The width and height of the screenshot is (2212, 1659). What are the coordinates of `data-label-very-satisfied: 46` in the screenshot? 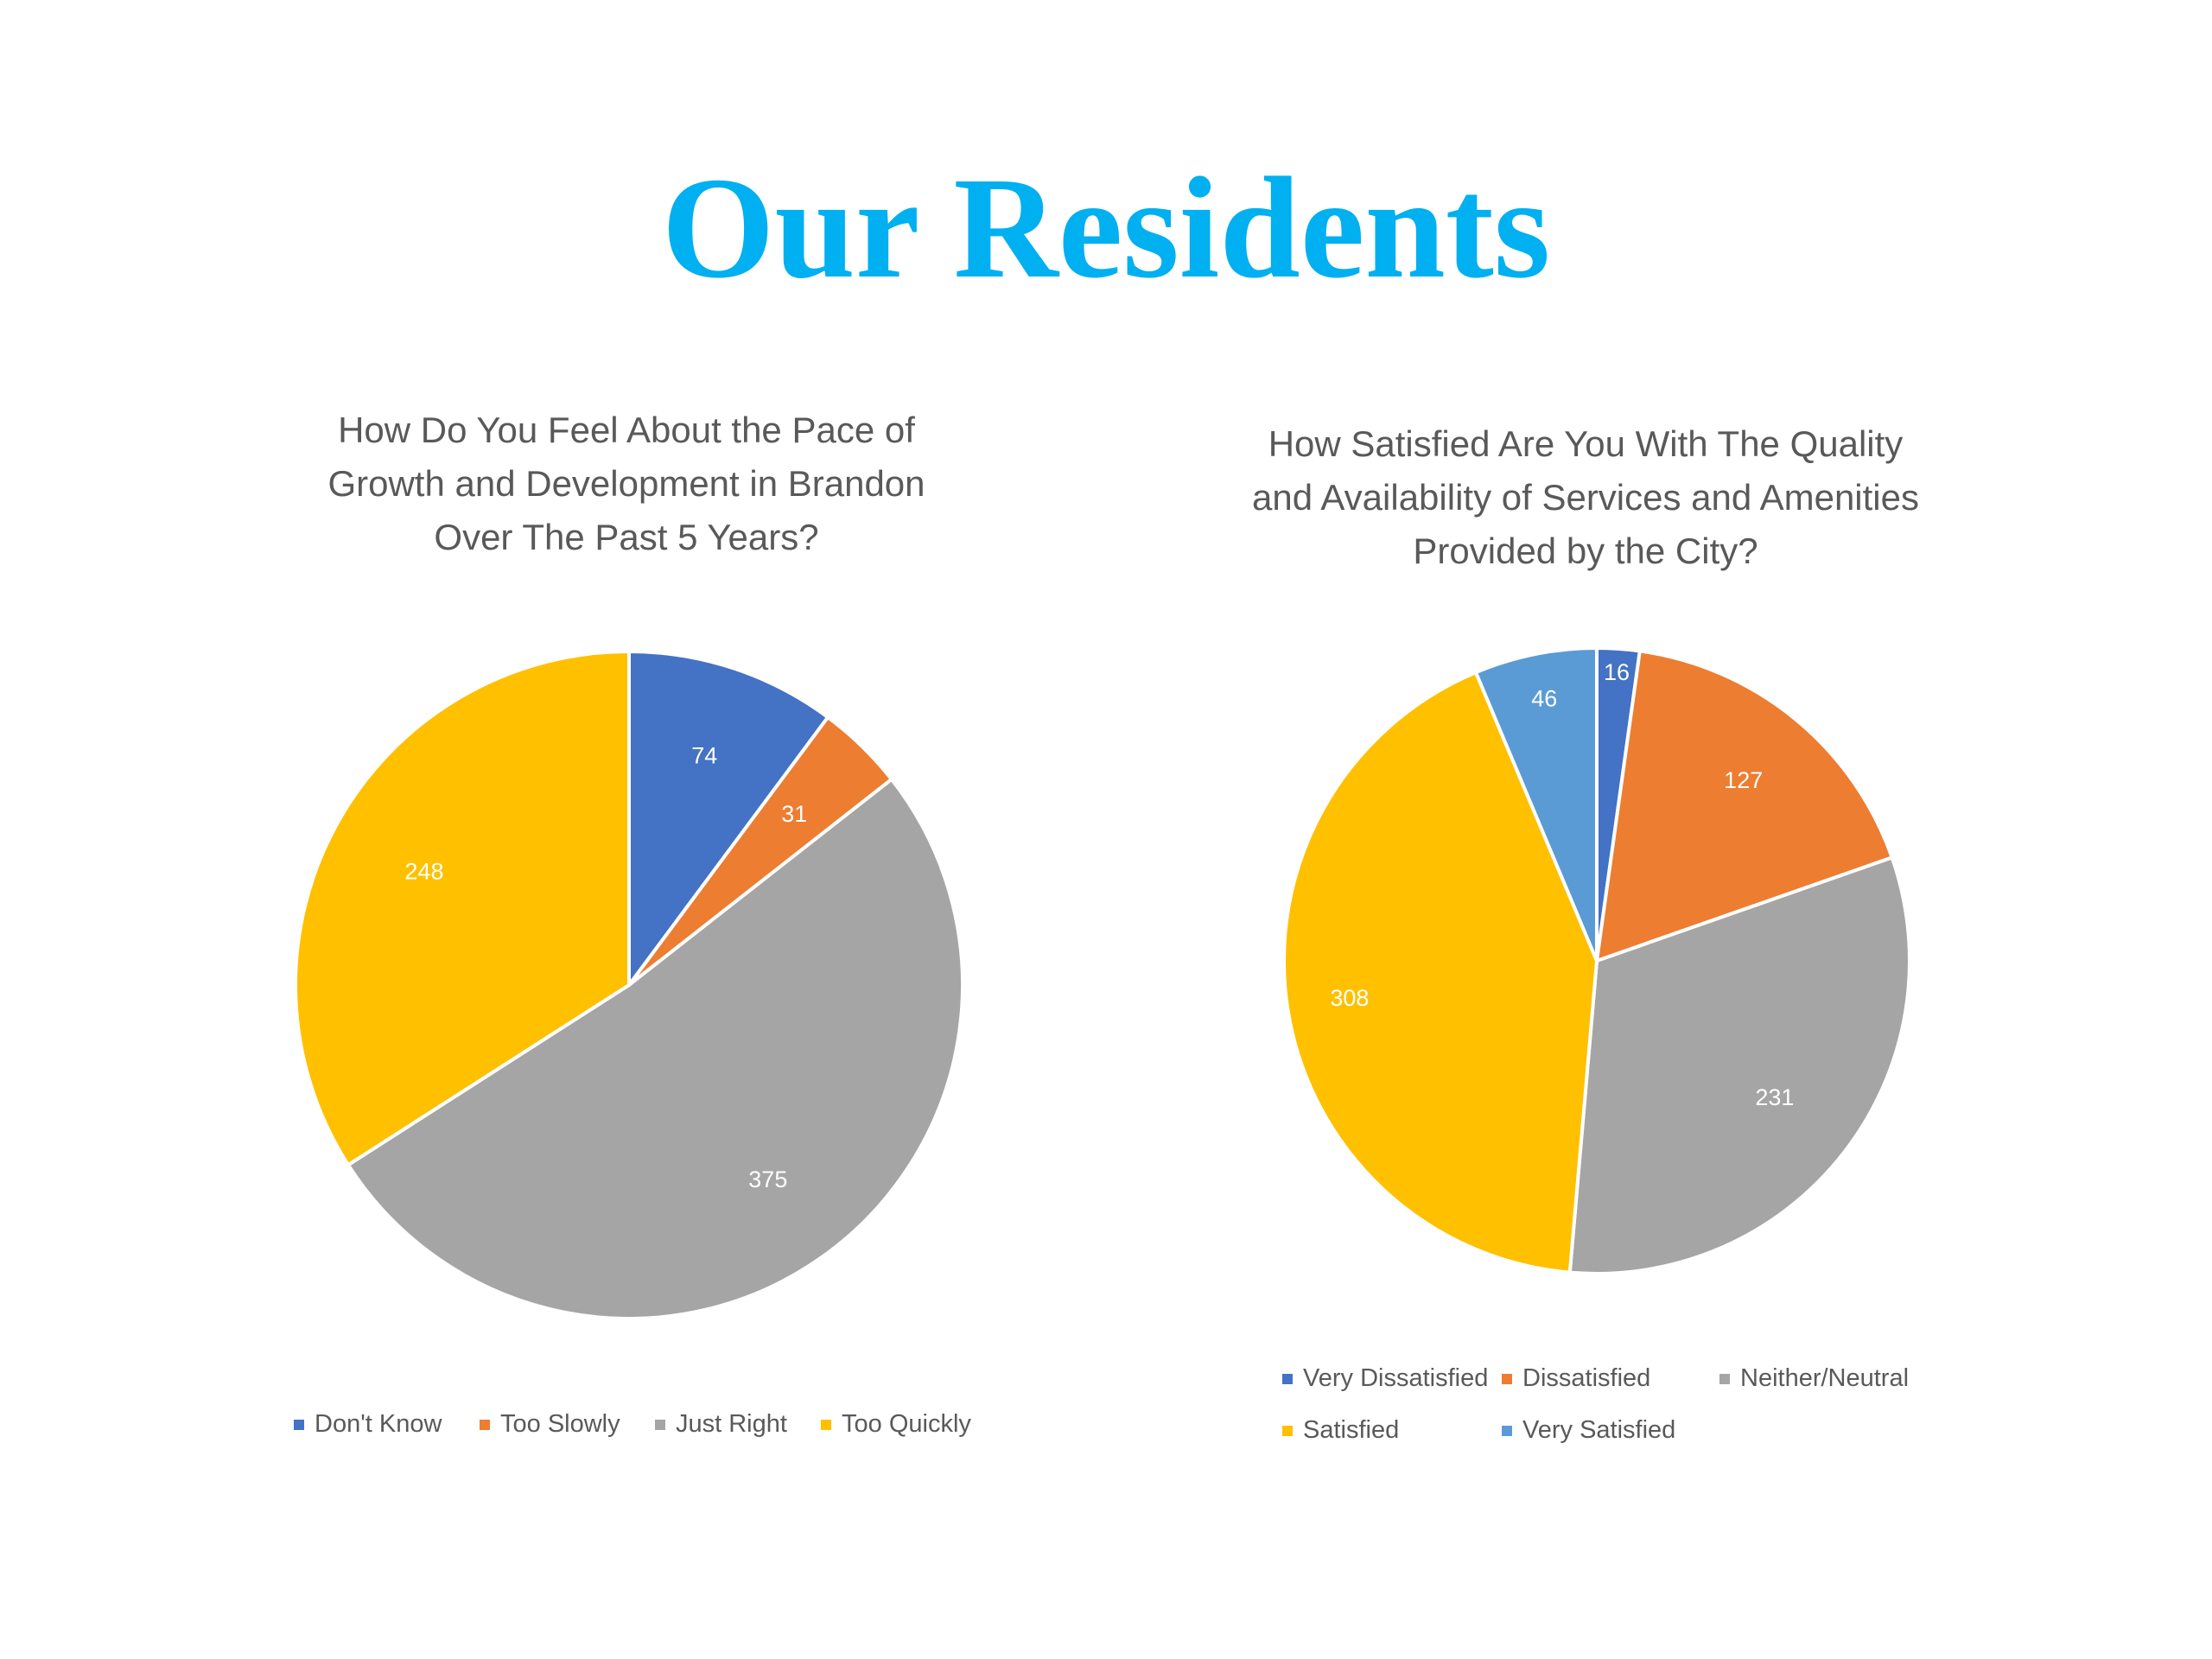 It's located at (1544, 698).